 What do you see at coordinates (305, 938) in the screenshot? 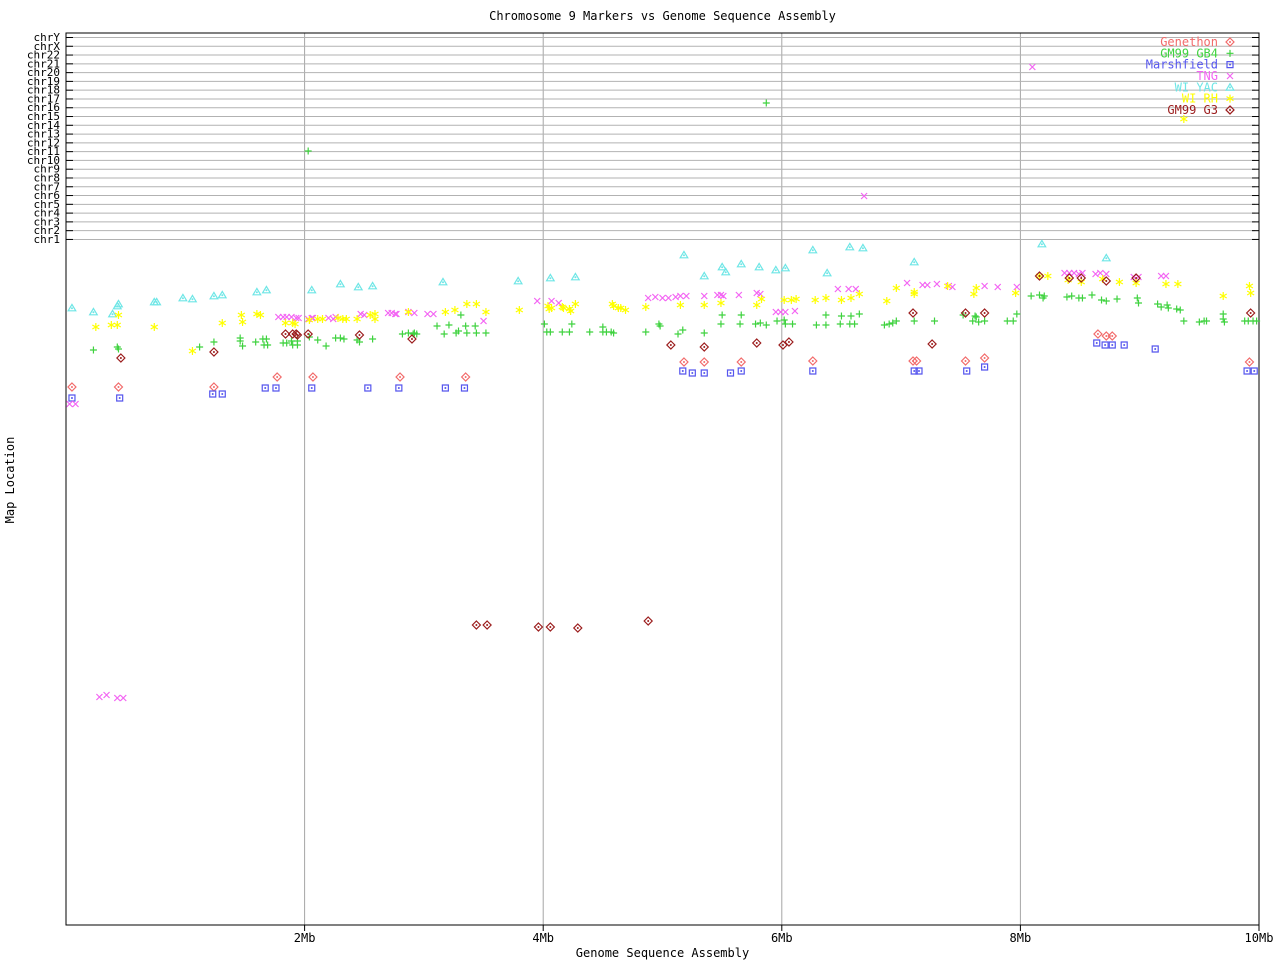
I see `x-tick-label: 2Mb` at bounding box center [305, 938].